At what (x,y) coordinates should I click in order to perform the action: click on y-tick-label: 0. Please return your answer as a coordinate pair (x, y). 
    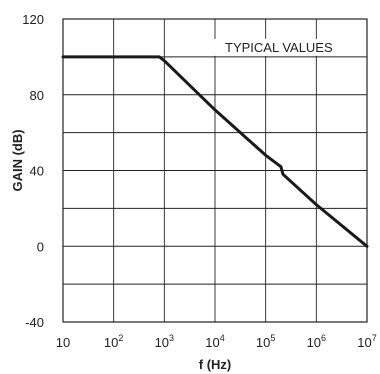
    Looking at the image, I should click on (40, 246).